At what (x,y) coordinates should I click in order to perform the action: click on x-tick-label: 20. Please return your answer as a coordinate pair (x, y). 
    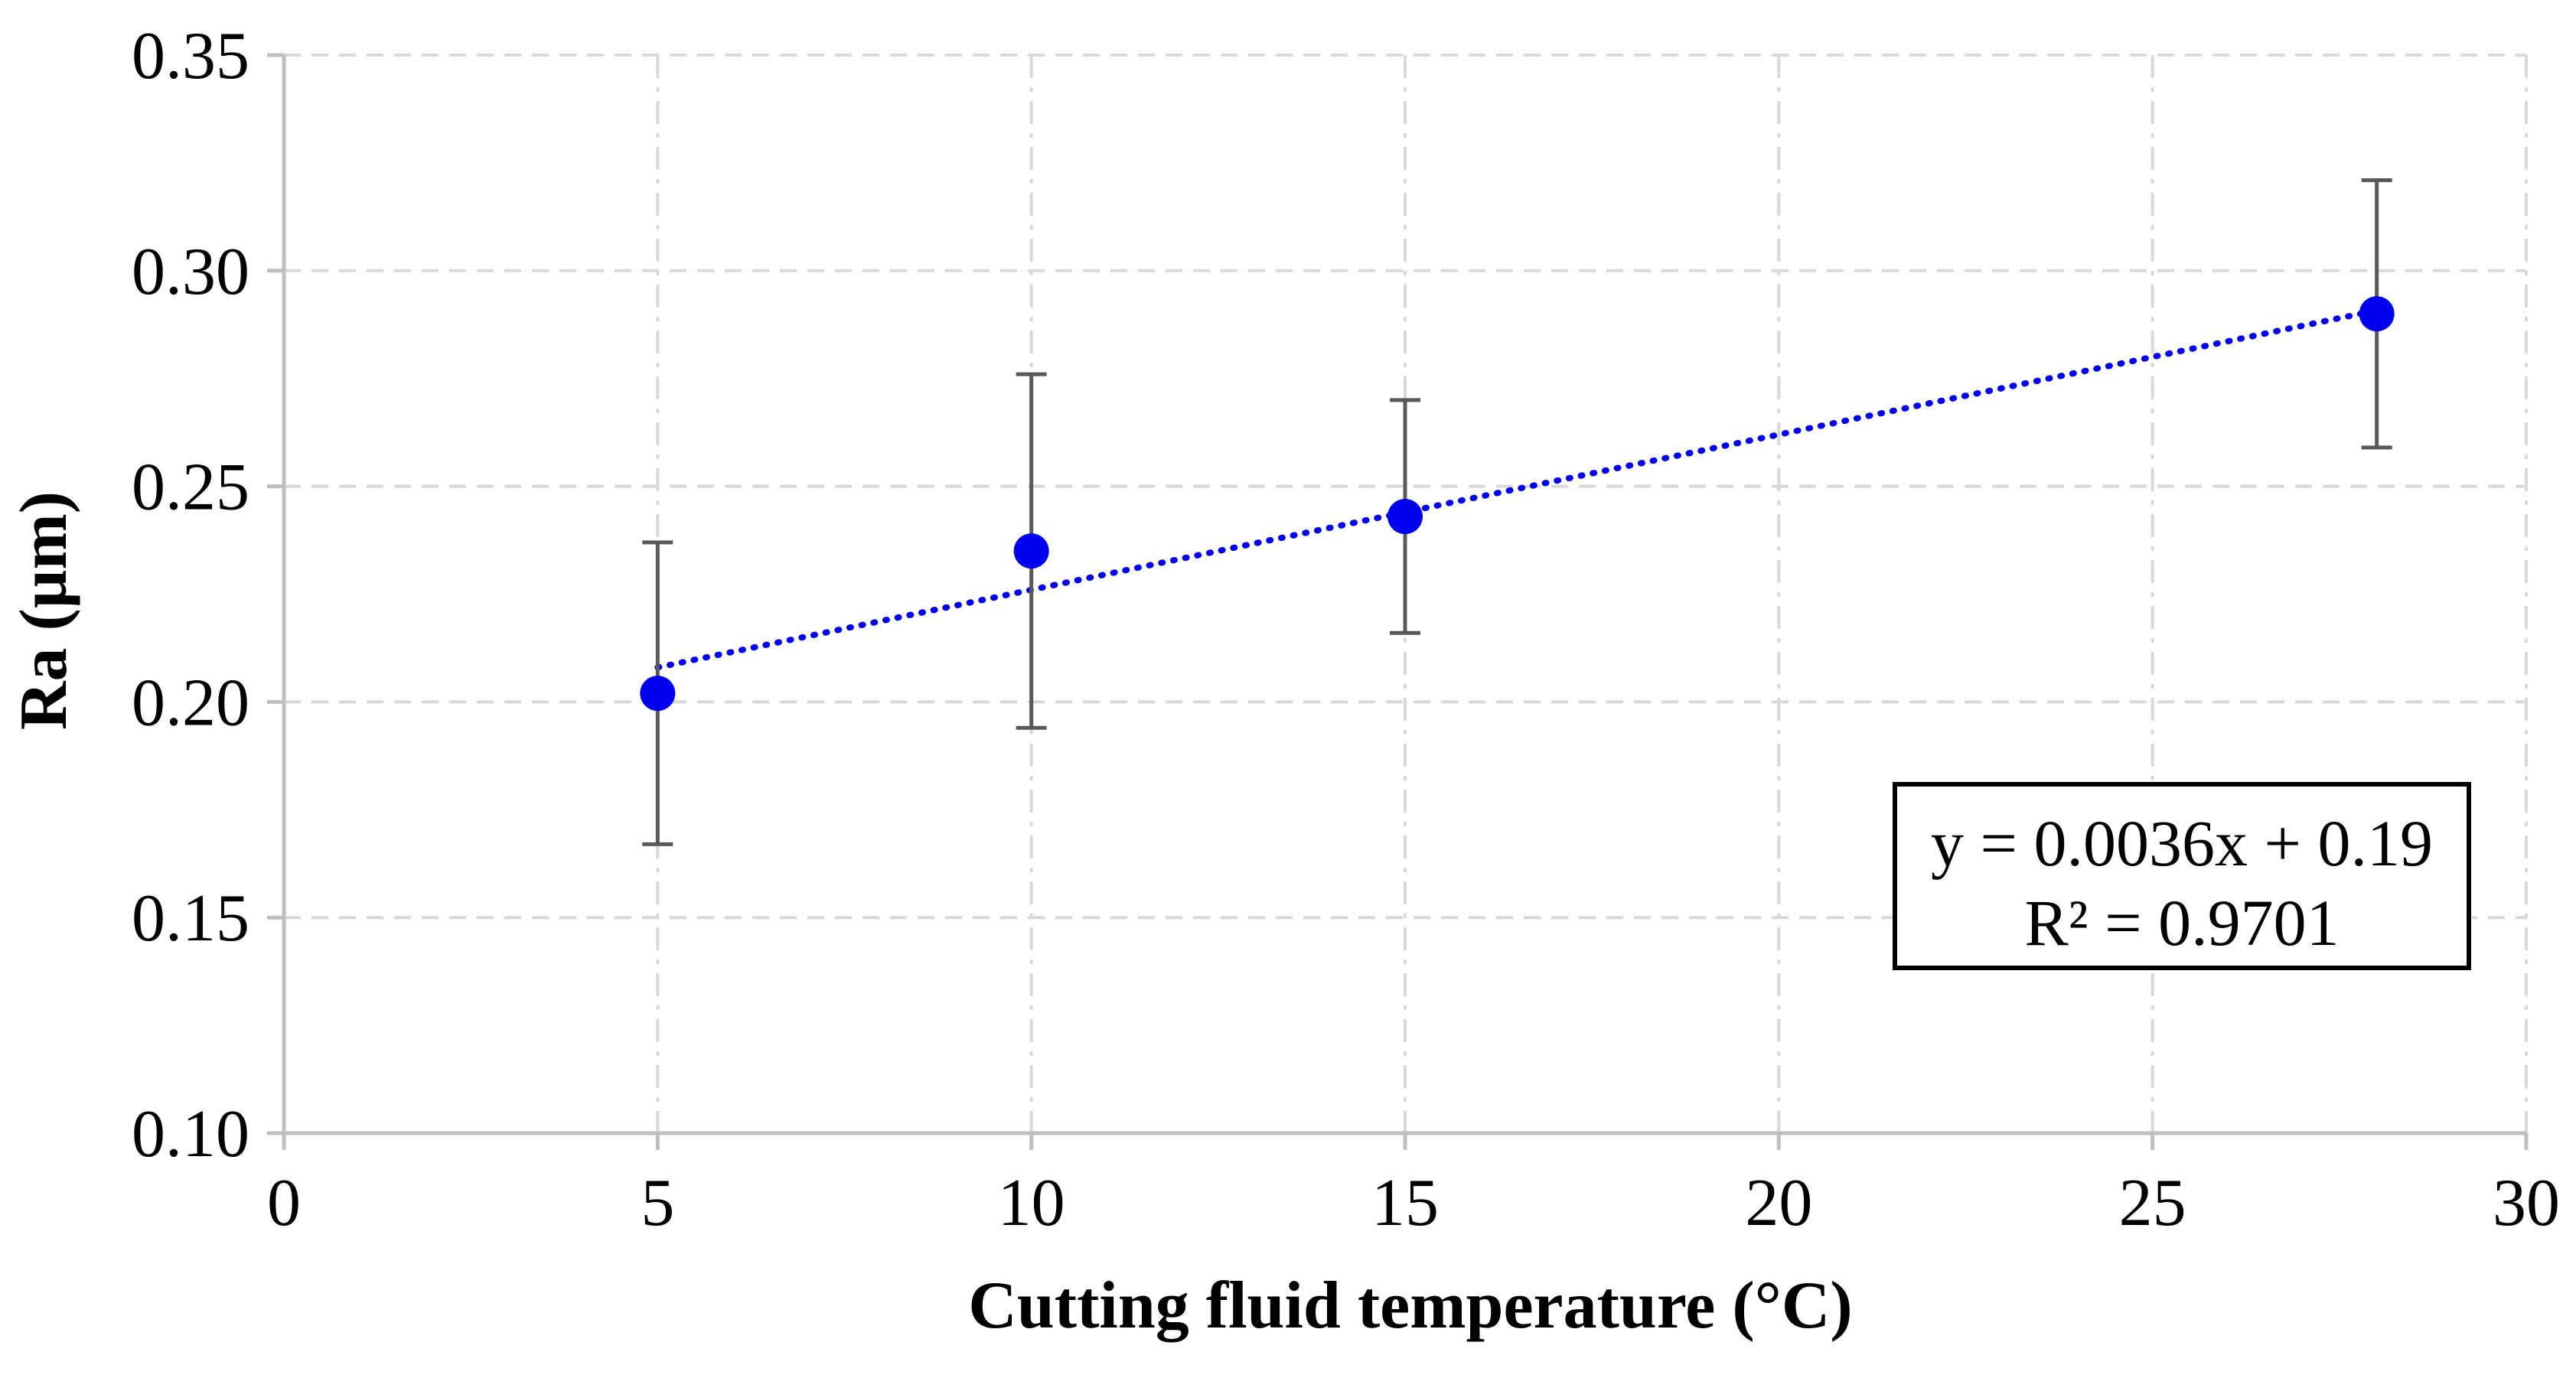
    Looking at the image, I should click on (1779, 1203).